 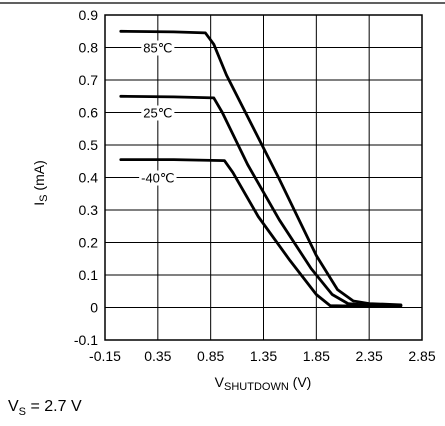 What do you see at coordinates (13, 406) in the screenshot?
I see `condition-main: V` at bounding box center [13, 406].